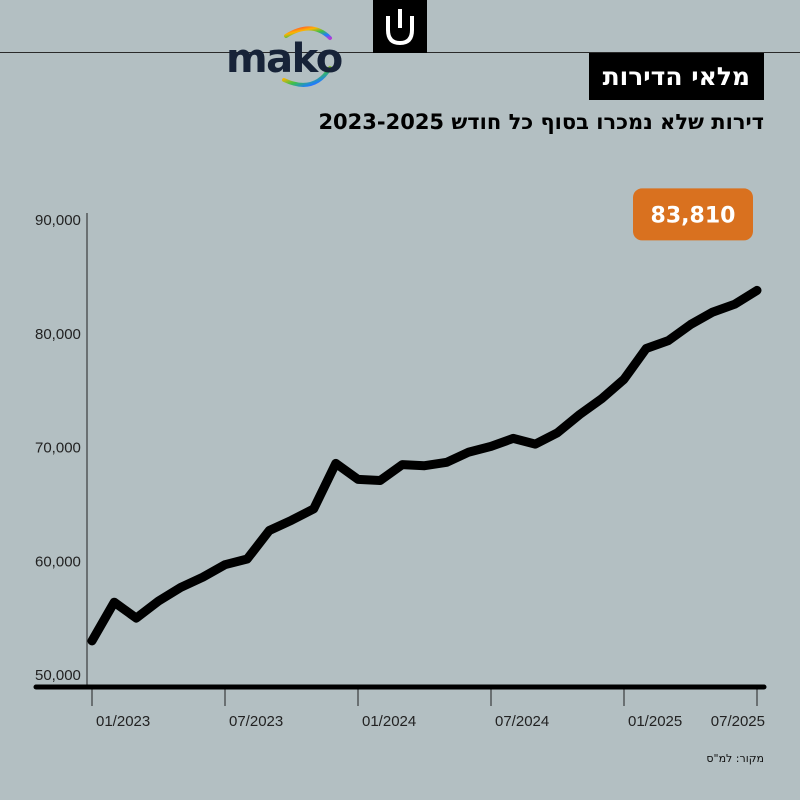 The width and height of the screenshot is (800, 800). I want to click on callout-label: 83,810, so click(693, 215).